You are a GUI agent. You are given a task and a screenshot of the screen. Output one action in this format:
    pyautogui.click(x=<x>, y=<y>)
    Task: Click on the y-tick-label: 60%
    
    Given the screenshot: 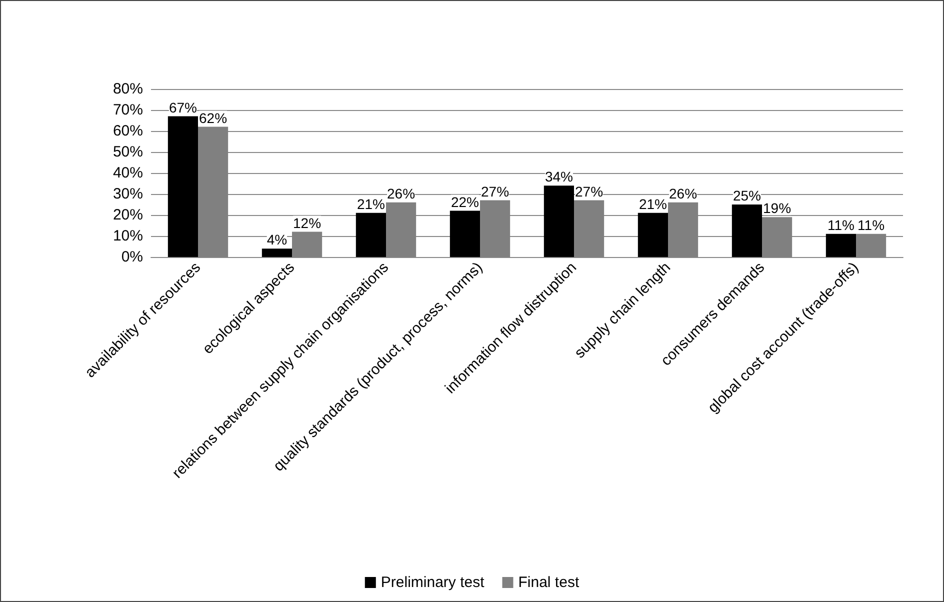 What is the action you would take?
    pyautogui.click(x=127, y=131)
    